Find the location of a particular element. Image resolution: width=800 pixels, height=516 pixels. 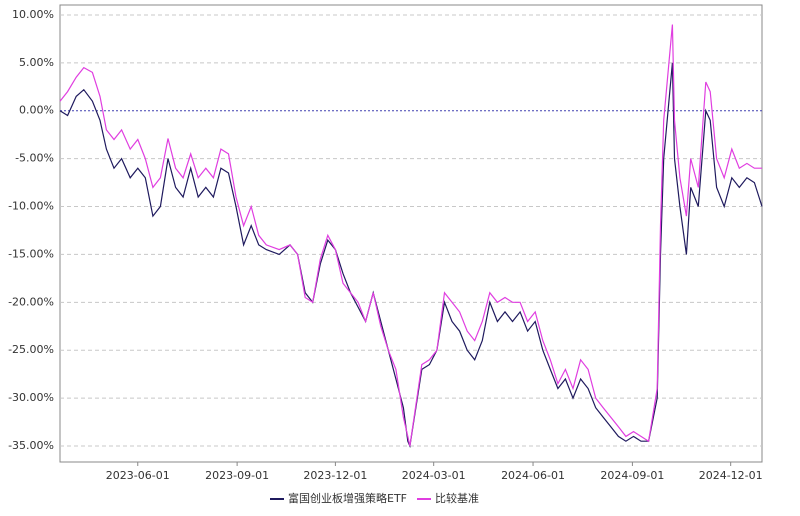

x-tick-label: 2024-12-01 is located at coordinates (731, 475).